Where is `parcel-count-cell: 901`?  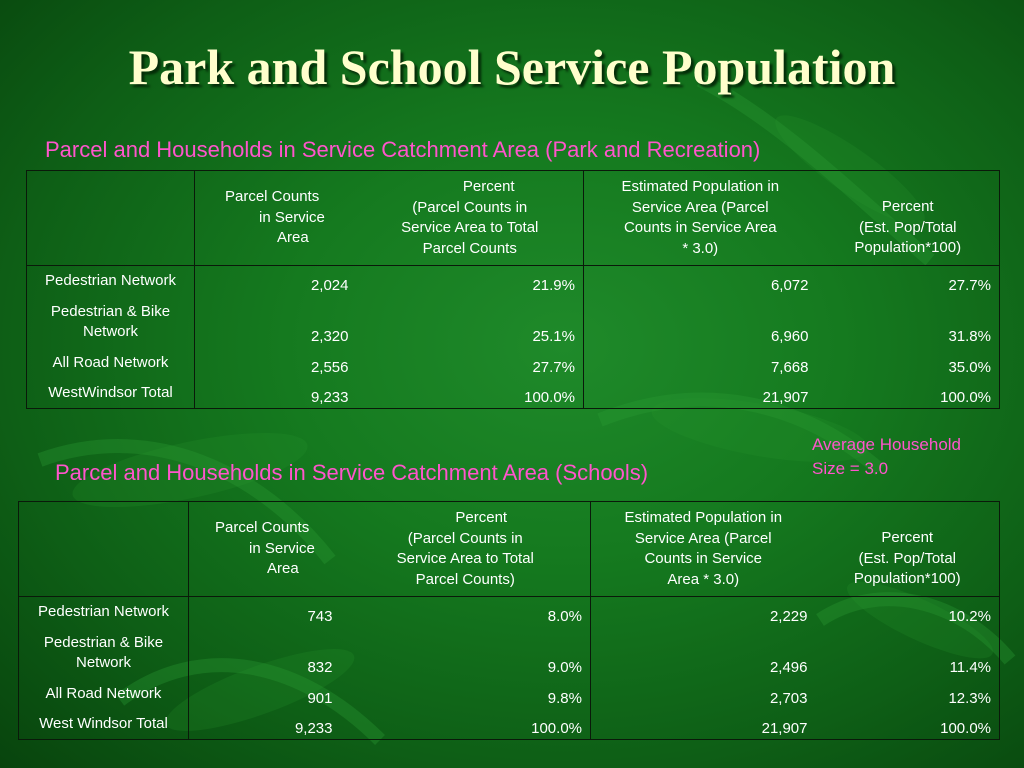
parcel-count-cell: 901 is located at coordinates (320, 698).